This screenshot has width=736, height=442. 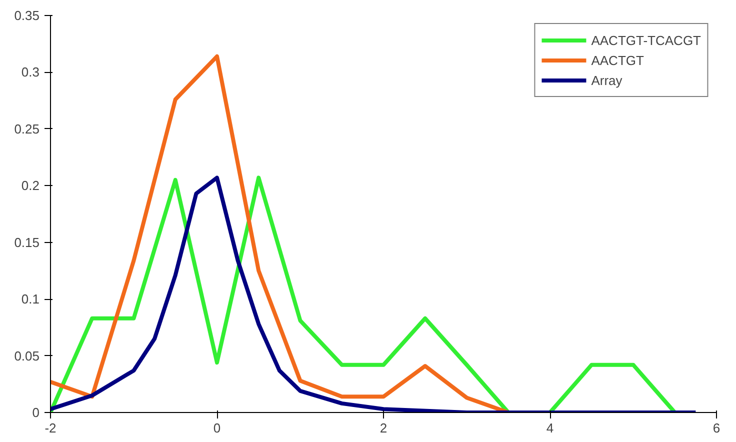 I want to click on x-tick-label: 0, so click(x=217, y=428).